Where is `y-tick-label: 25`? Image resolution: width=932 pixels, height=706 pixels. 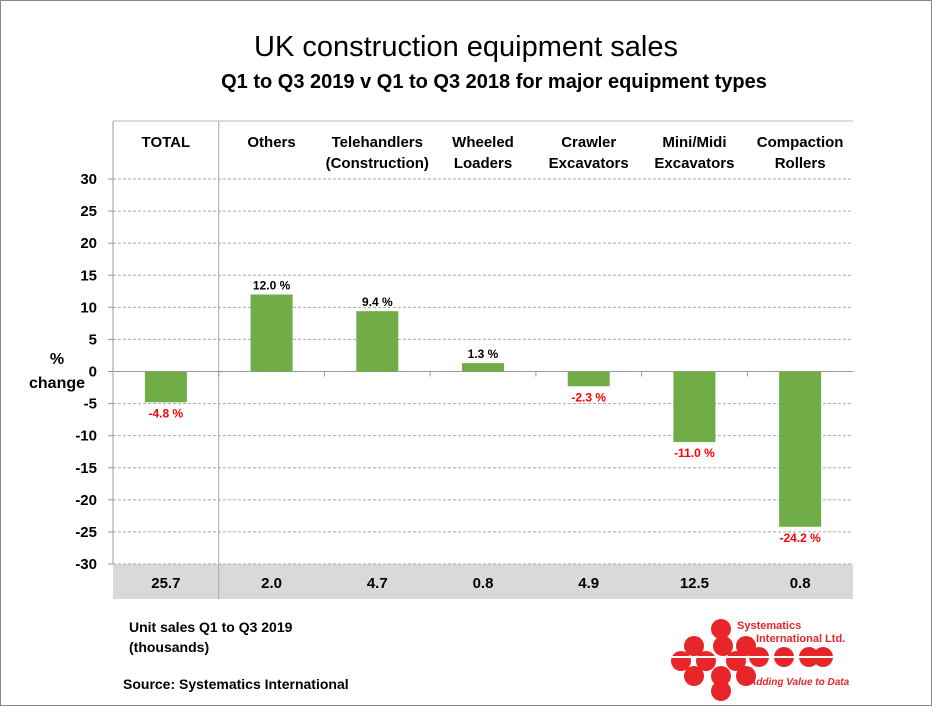 y-tick-label: 25 is located at coordinates (88, 211).